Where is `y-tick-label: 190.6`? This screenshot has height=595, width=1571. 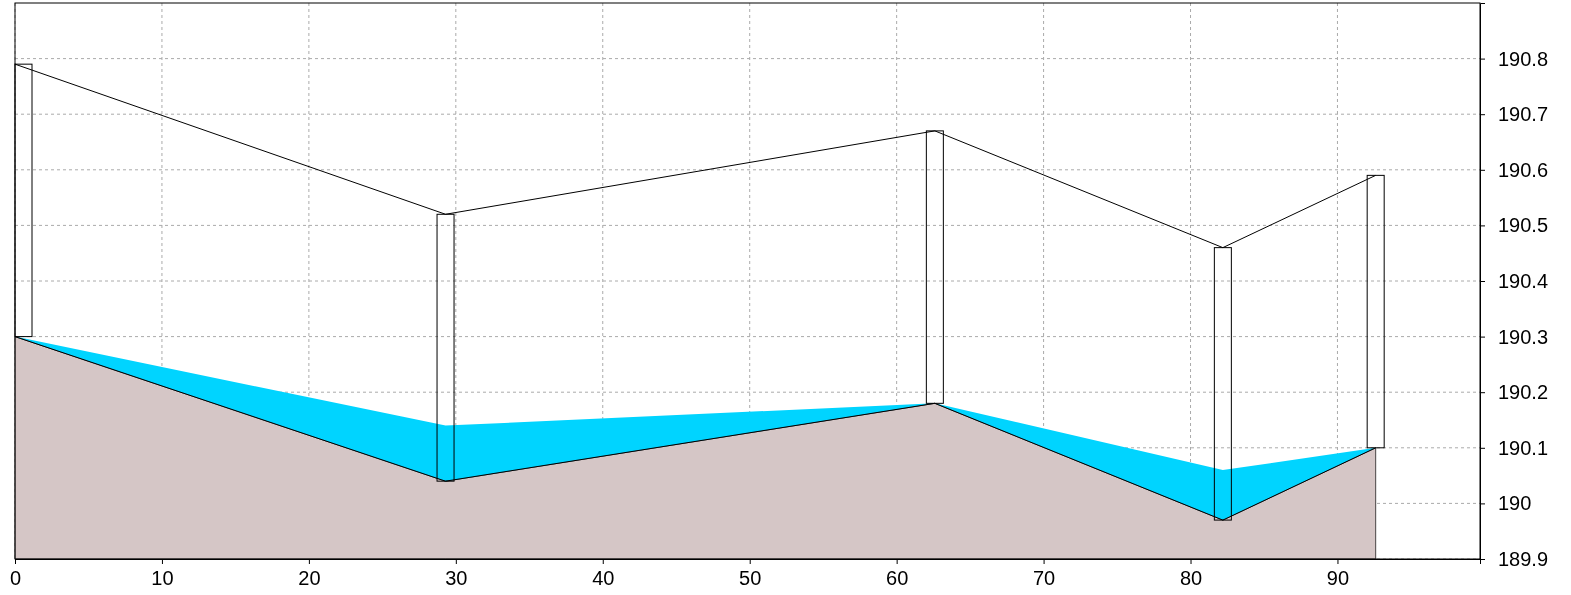
y-tick-label: 190.6 is located at coordinates (1523, 169).